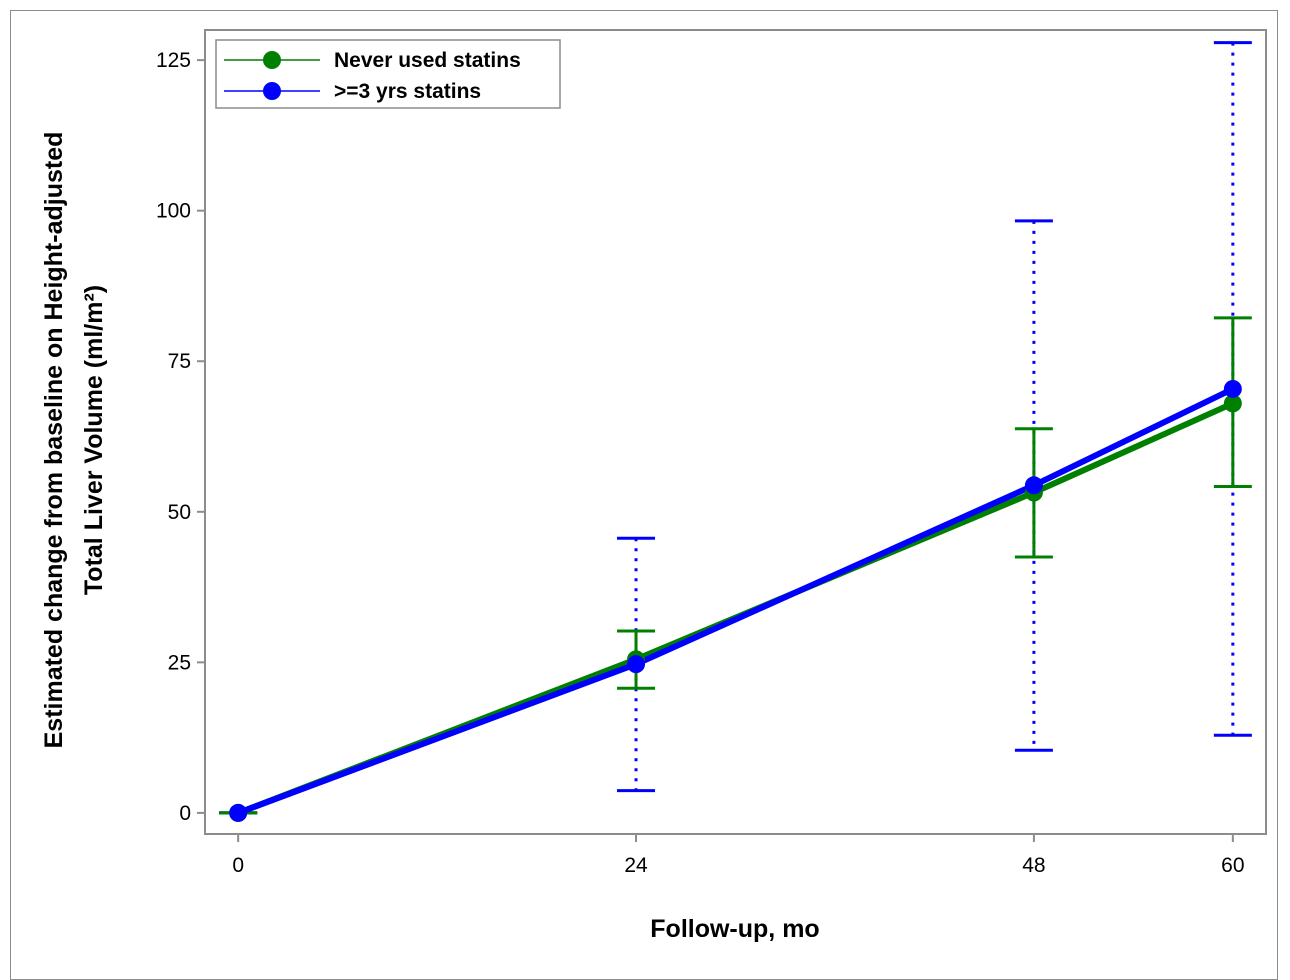  What do you see at coordinates (173, 211) in the screenshot?
I see `y-tick-label: 100` at bounding box center [173, 211].